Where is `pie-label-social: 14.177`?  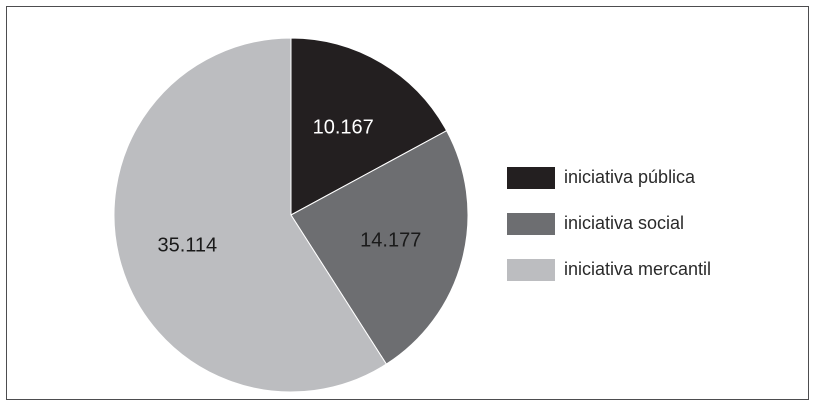
pie-label-social: 14.177 is located at coordinates (390, 241).